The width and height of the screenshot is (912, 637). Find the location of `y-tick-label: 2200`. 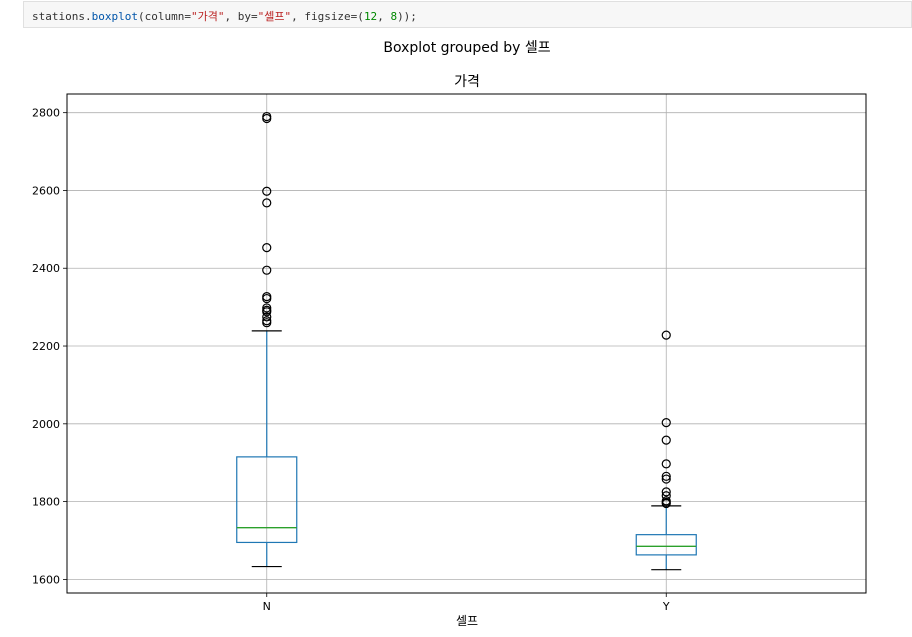

y-tick-label: 2200 is located at coordinates (46, 346).